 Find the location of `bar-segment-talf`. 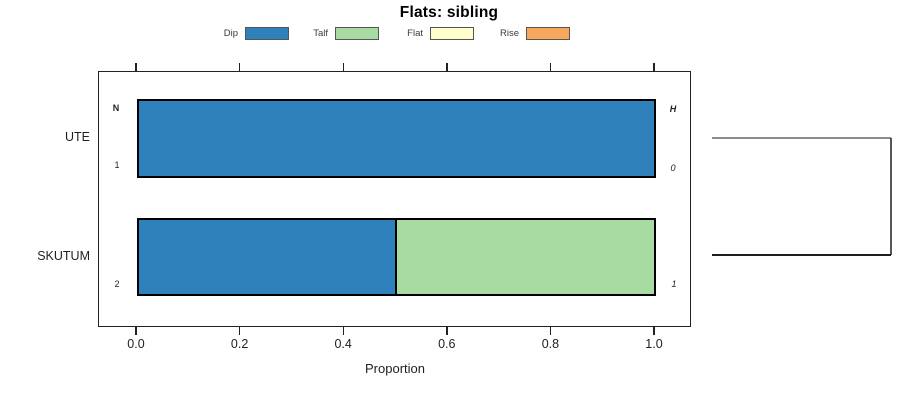

bar-segment-talf is located at coordinates (525, 257).